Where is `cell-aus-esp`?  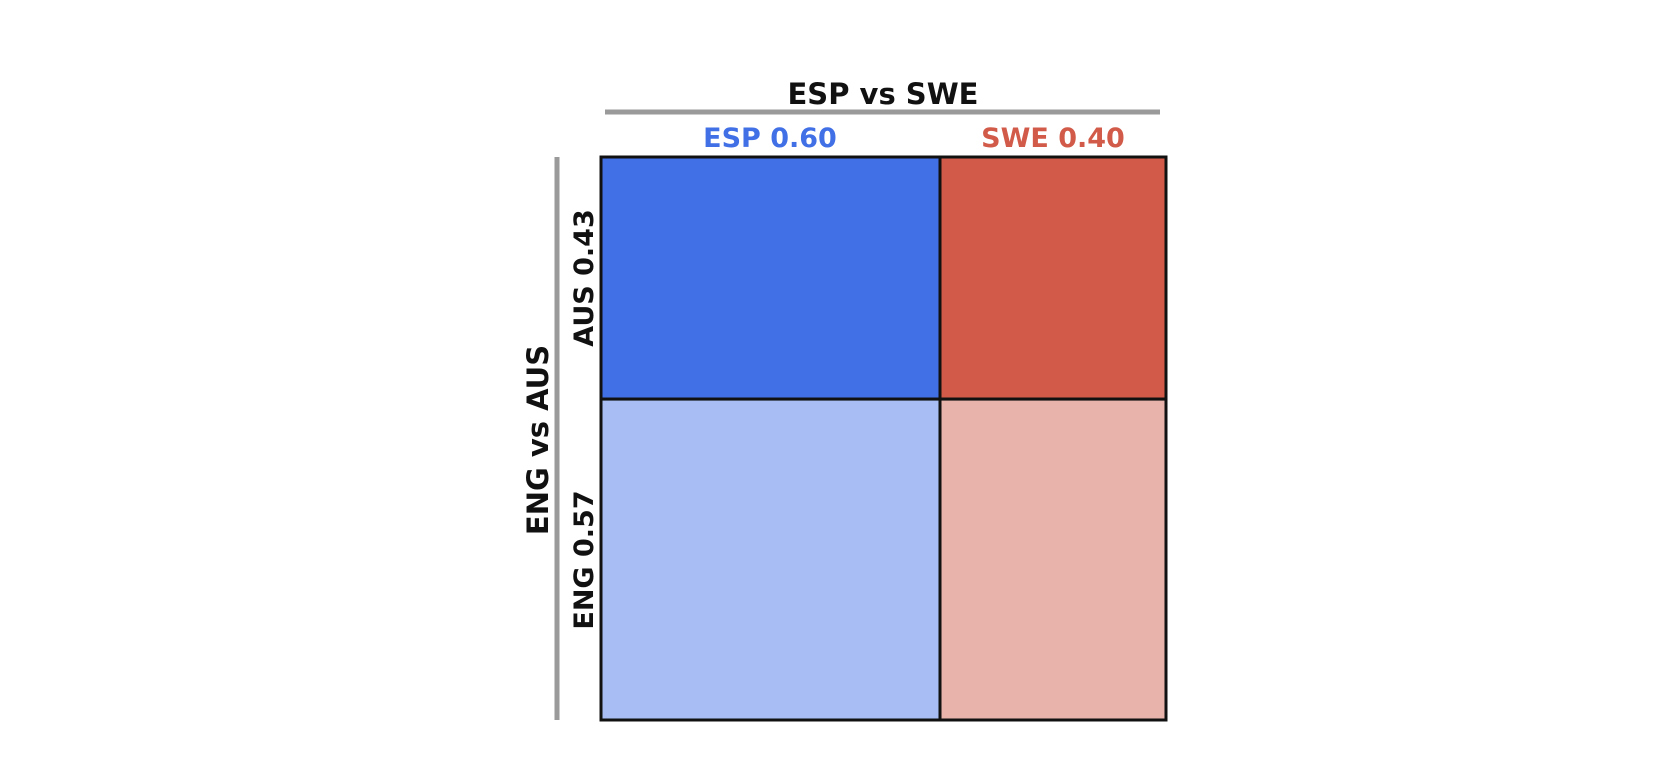
cell-aus-esp is located at coordinates (770, 278).